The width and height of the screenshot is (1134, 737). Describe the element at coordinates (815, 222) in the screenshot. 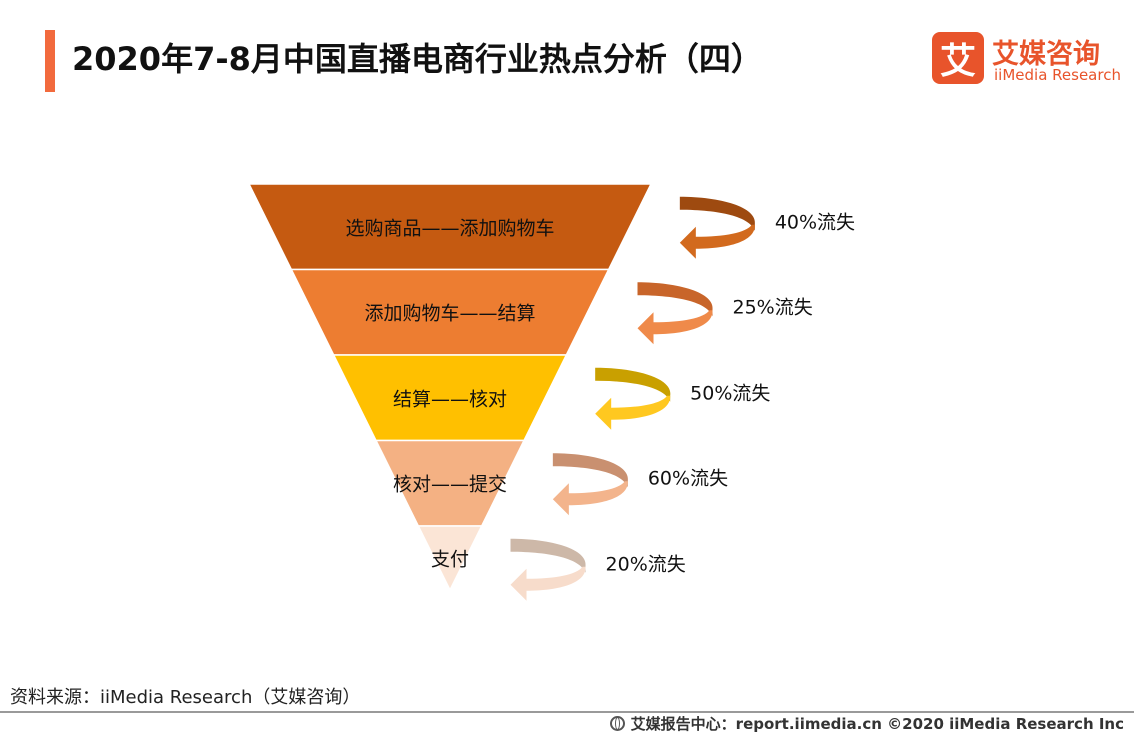

I see `loss-label: 40%流失` at that location.